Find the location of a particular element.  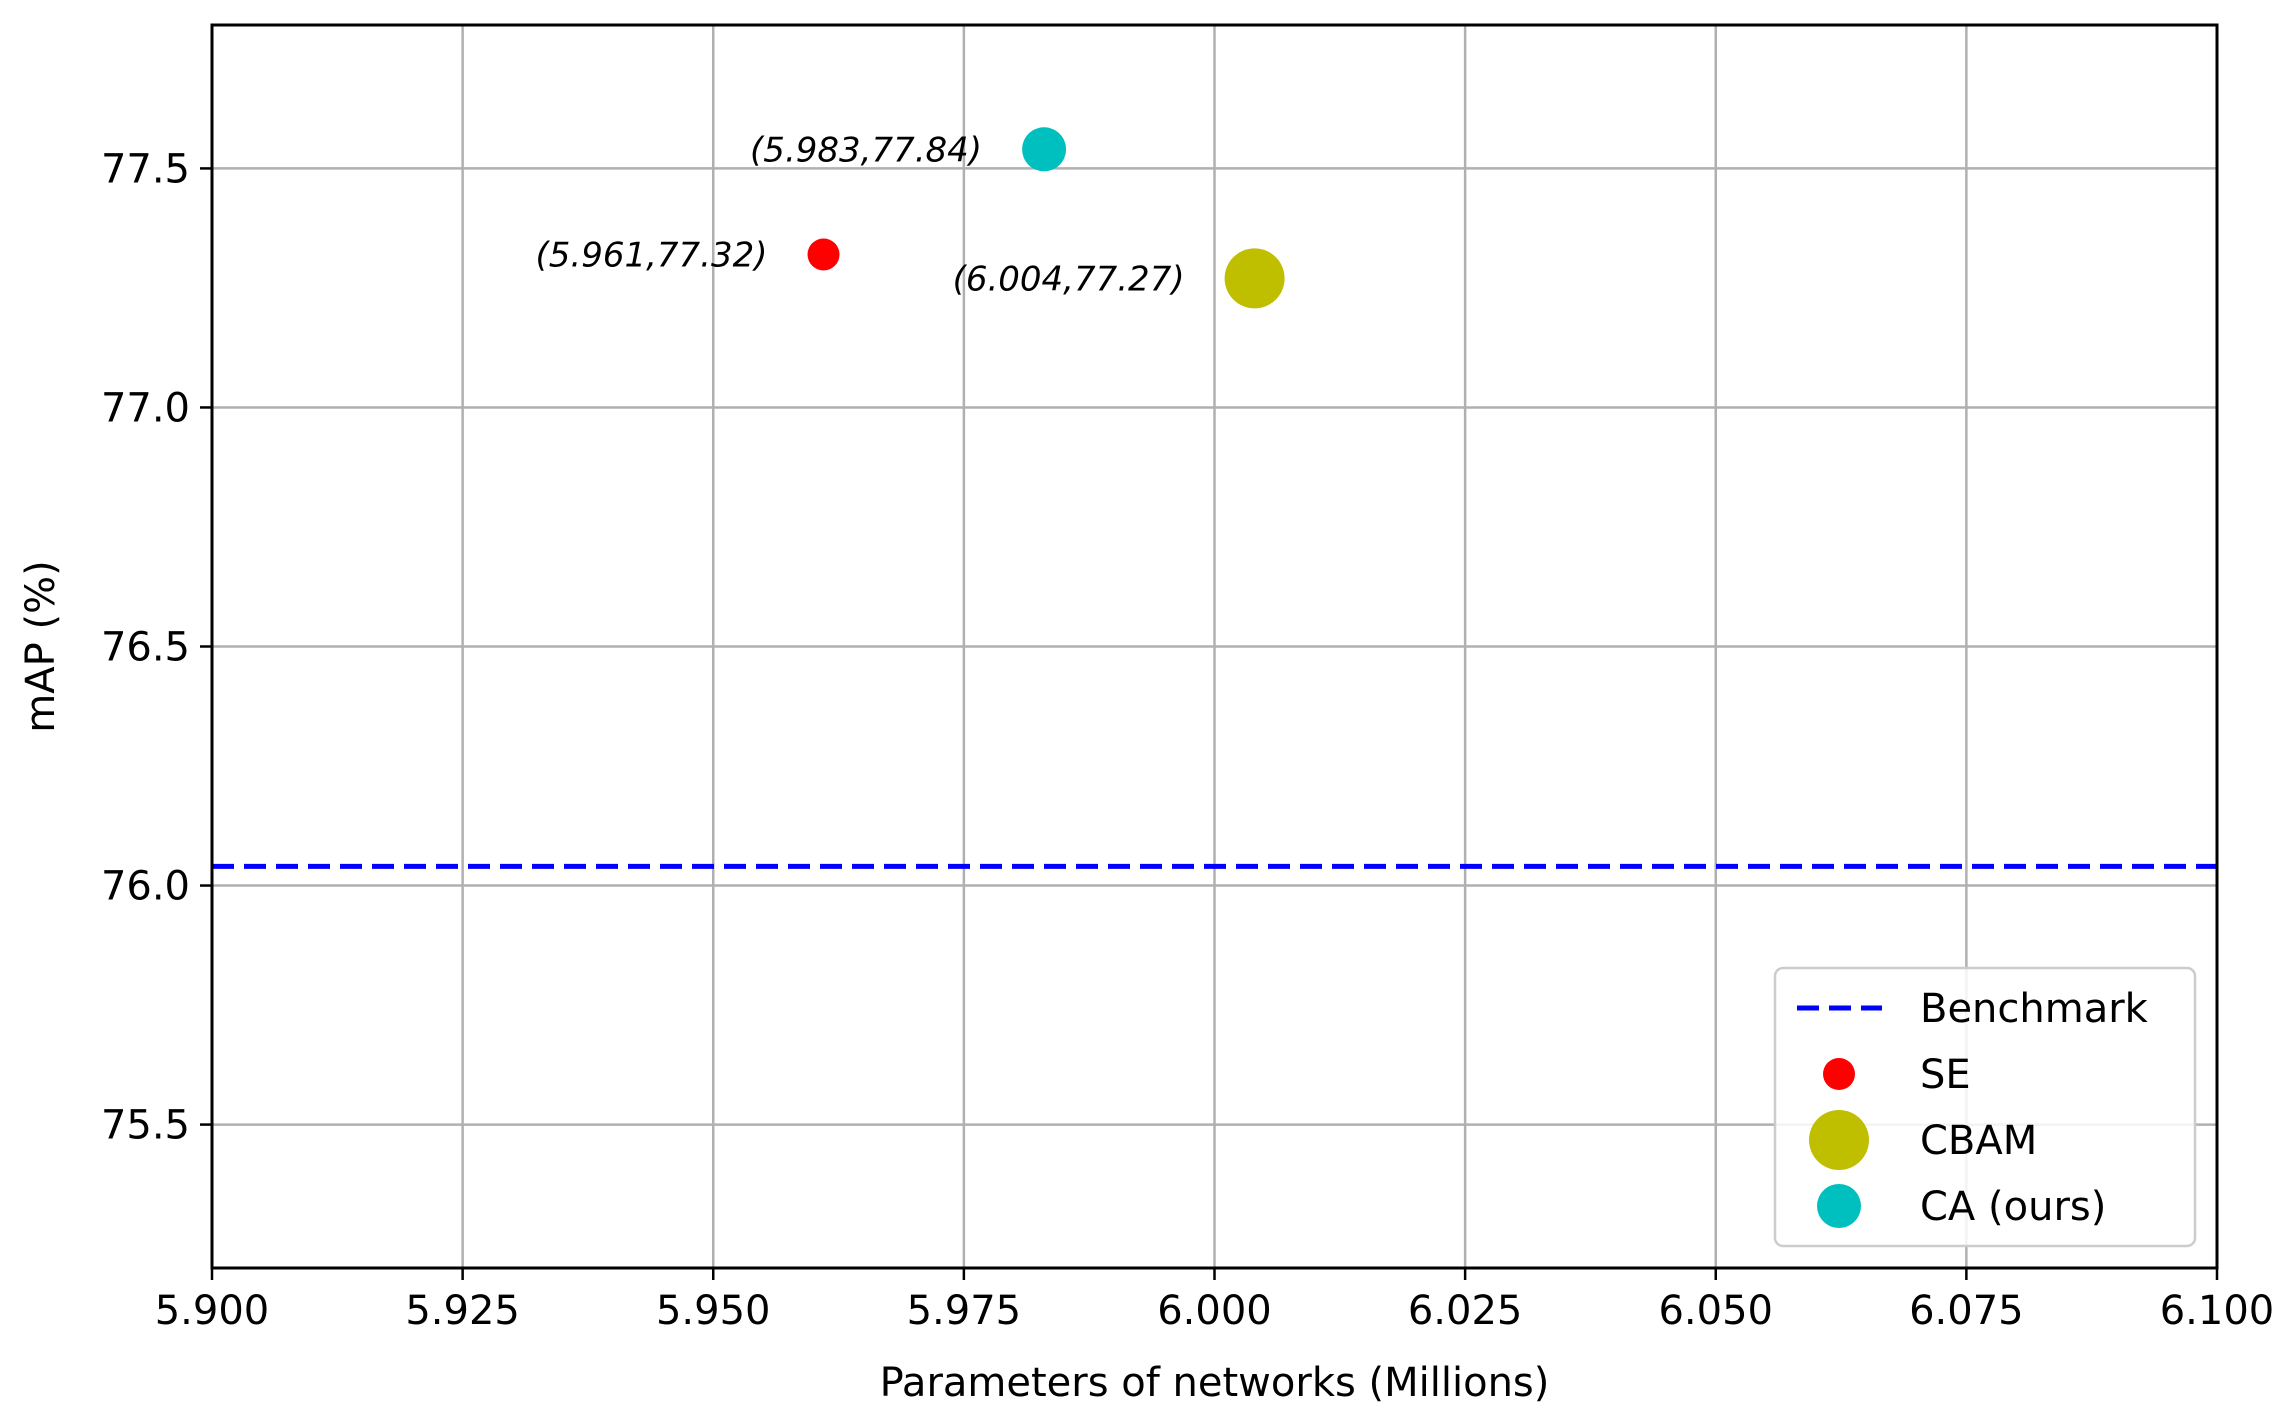

legend-label: CA (ours) is located at coordinates (2013, 1207).